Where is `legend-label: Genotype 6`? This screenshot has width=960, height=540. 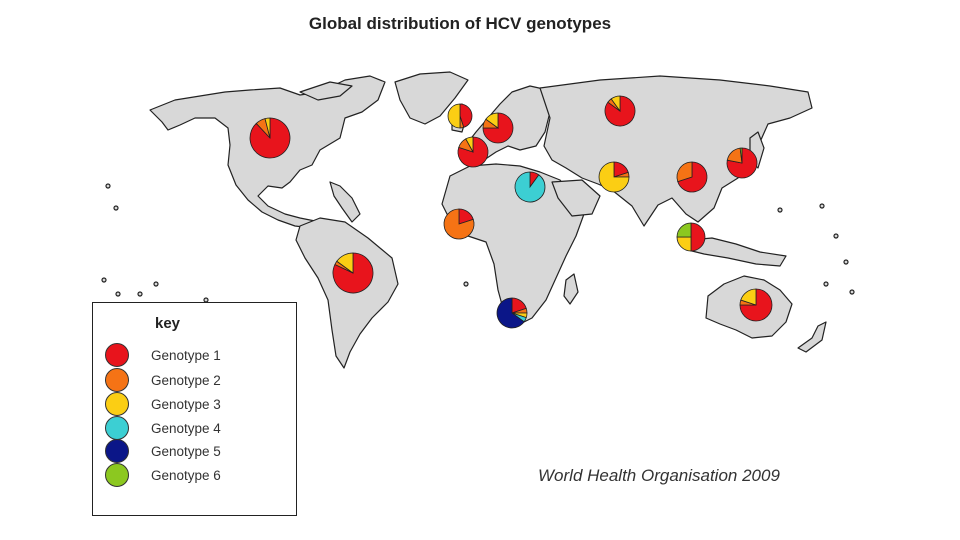
legend-label: Genotype 6 is located at coordinates (186, 475).